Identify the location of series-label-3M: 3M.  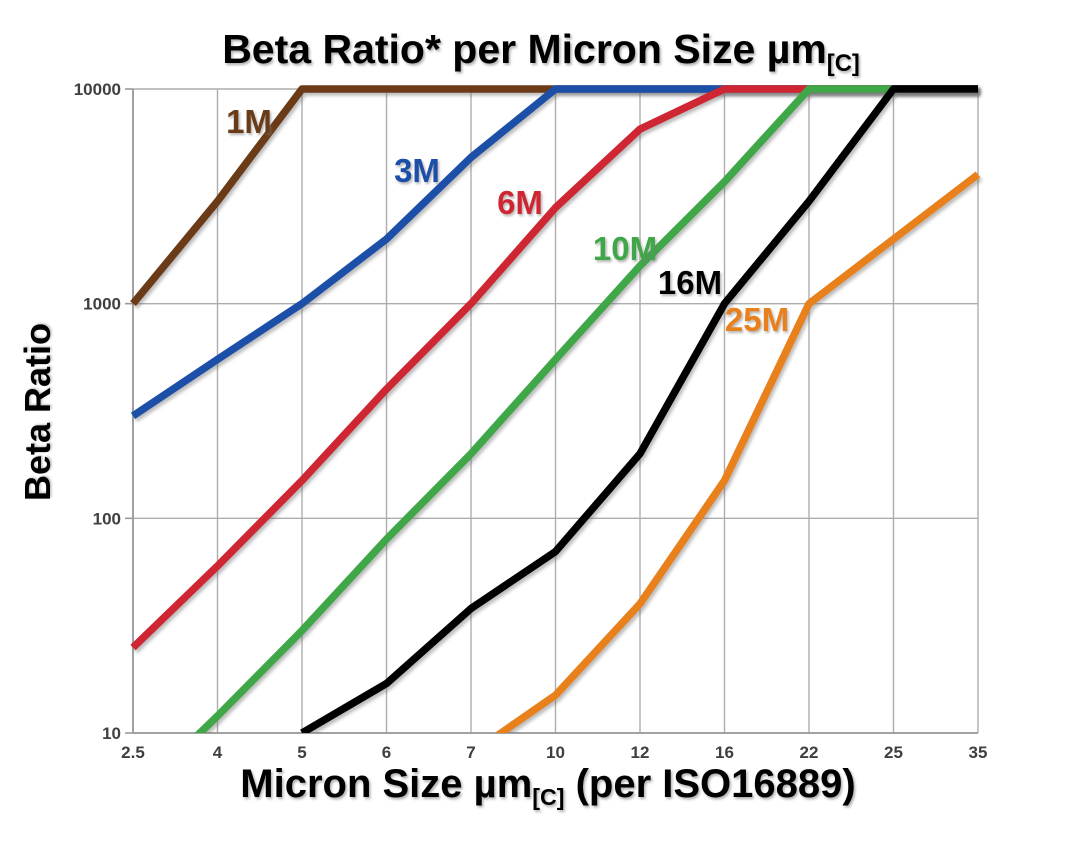
(417, 170).